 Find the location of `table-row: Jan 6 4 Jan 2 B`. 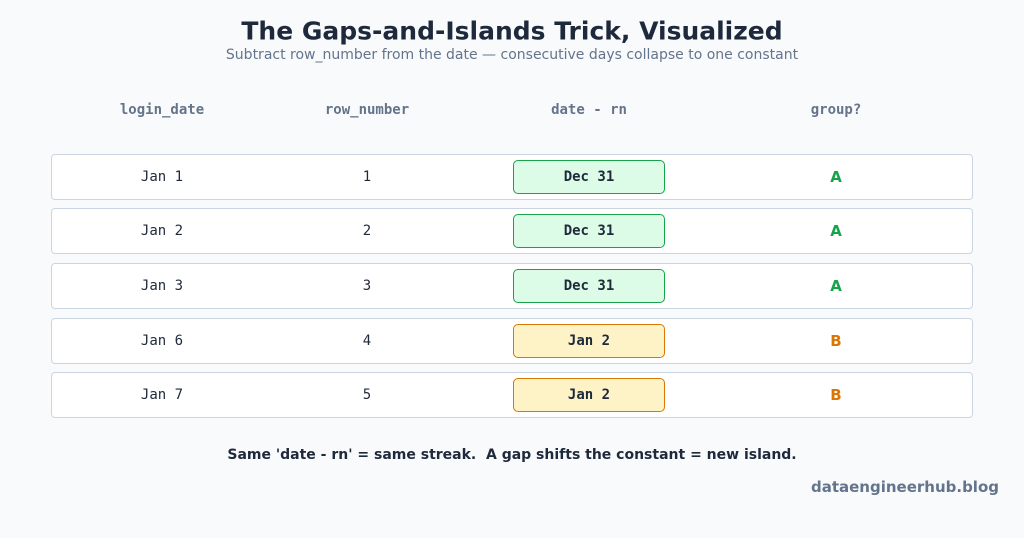

table-row: Jan 6 4 Jan 2 B is located at coordinates (512, 341).